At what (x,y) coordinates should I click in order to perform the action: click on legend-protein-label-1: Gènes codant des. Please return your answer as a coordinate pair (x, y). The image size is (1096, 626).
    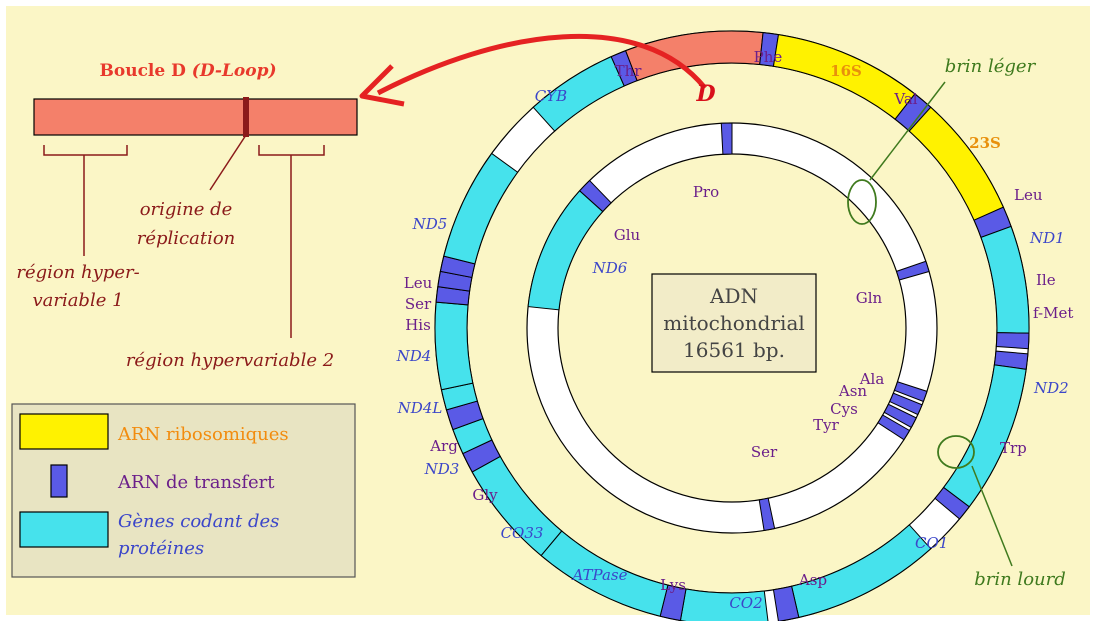
    Looking at the image, I should click on (198, 521).